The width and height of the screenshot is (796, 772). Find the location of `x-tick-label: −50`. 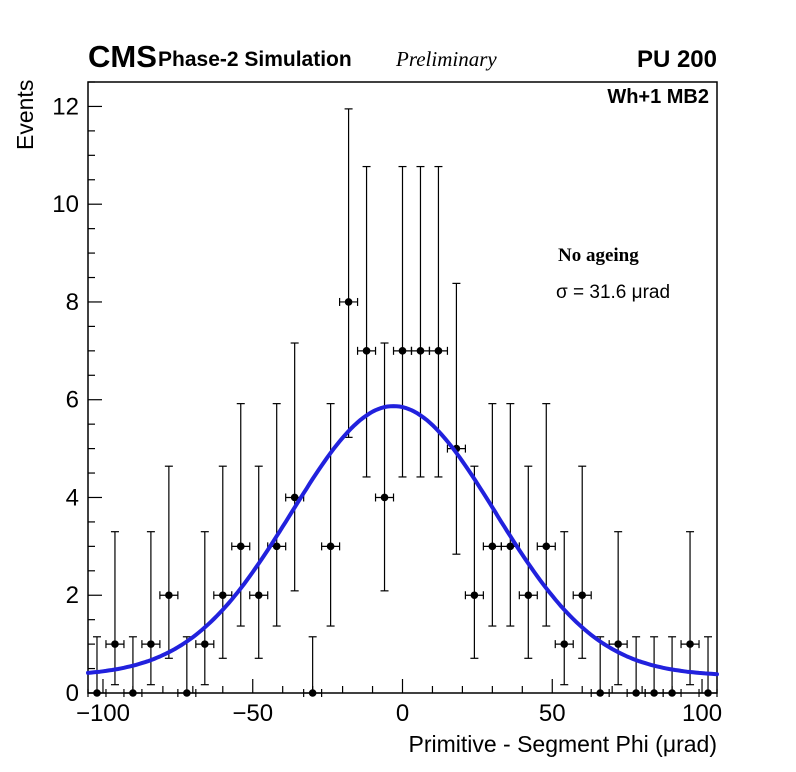

x-tick-label: −50 is located at coordinates (252, 713).